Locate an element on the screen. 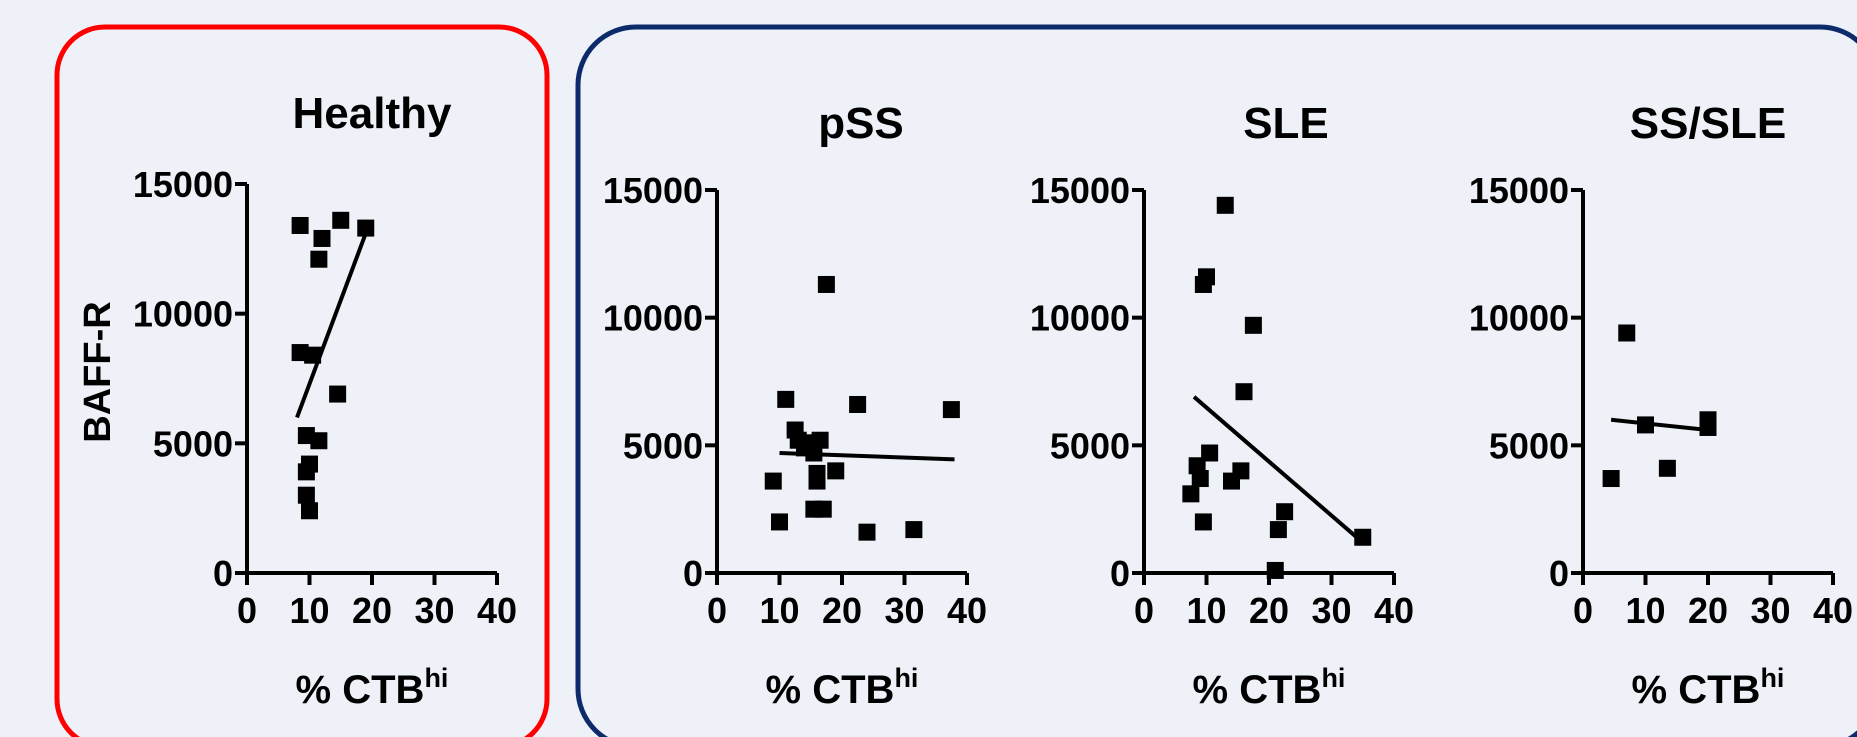  chart-title: Healthy is located at coordinates (372, 113).